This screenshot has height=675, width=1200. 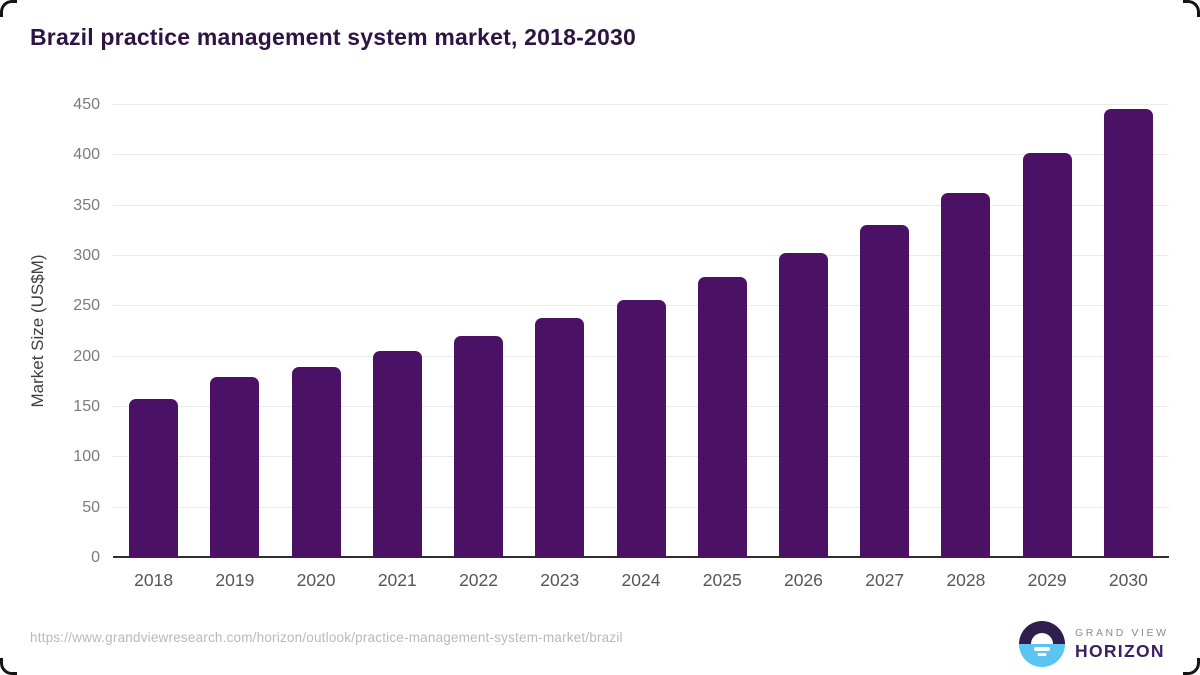 I want to click on bar-2020, so click(x=316, y=461).